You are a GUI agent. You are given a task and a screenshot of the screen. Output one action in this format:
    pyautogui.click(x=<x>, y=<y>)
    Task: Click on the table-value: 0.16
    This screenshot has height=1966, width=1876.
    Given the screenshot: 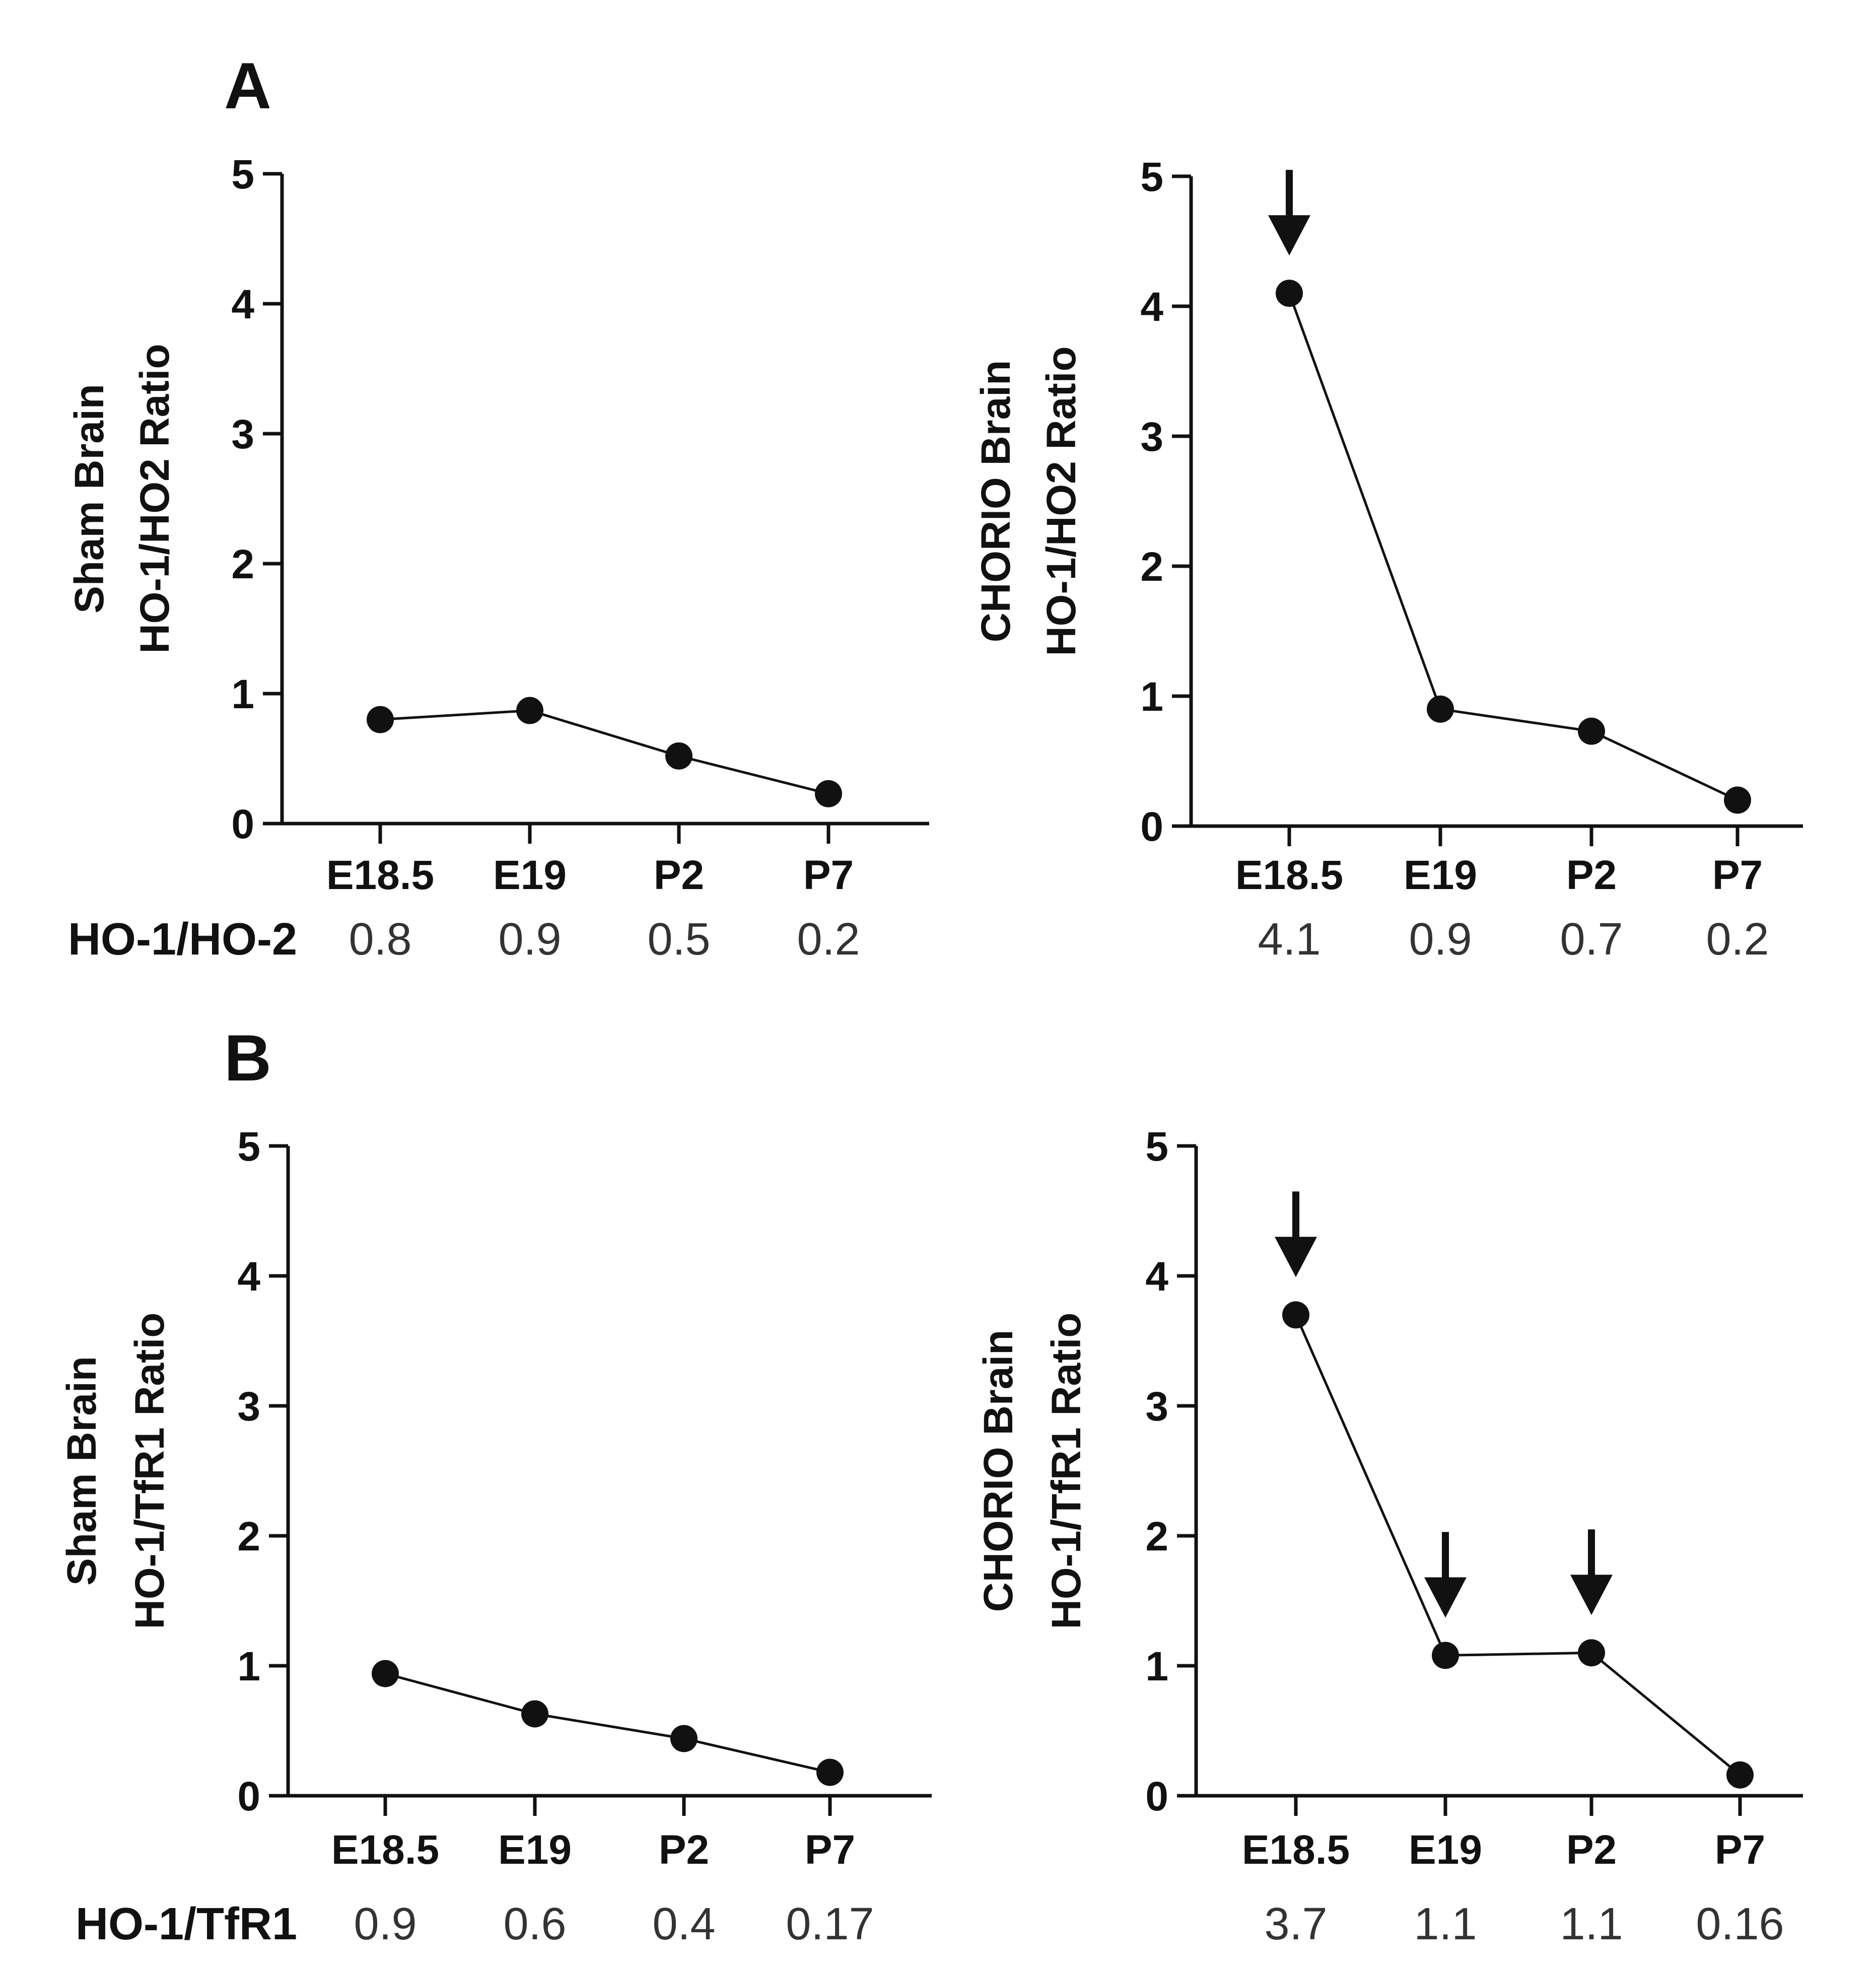 What is the action you would take?
    pyautogui.click(x=1740, y=1924)
    